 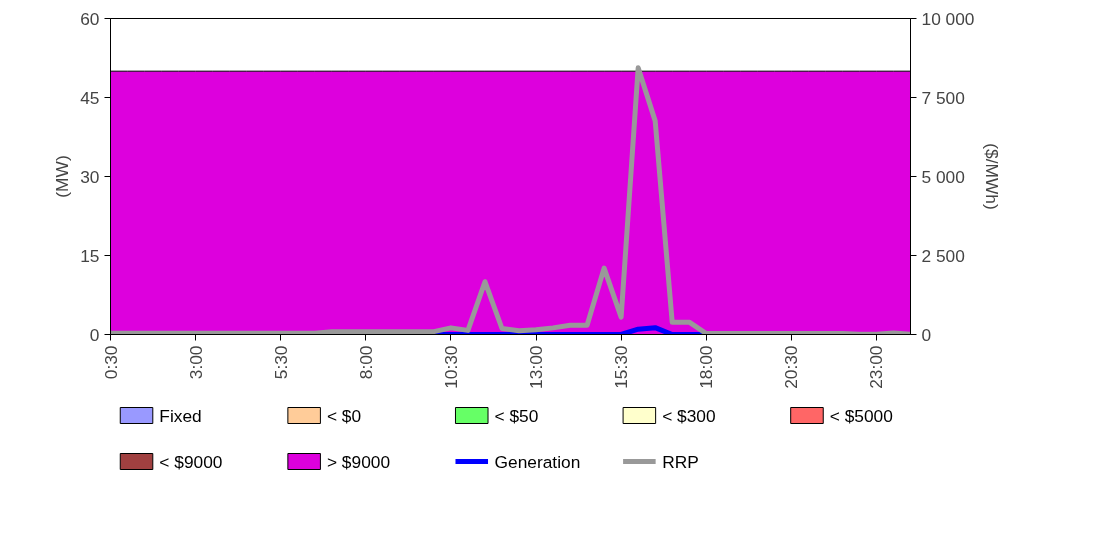 I want to click on y-tick-label: 45, so click(x=90, y=97).